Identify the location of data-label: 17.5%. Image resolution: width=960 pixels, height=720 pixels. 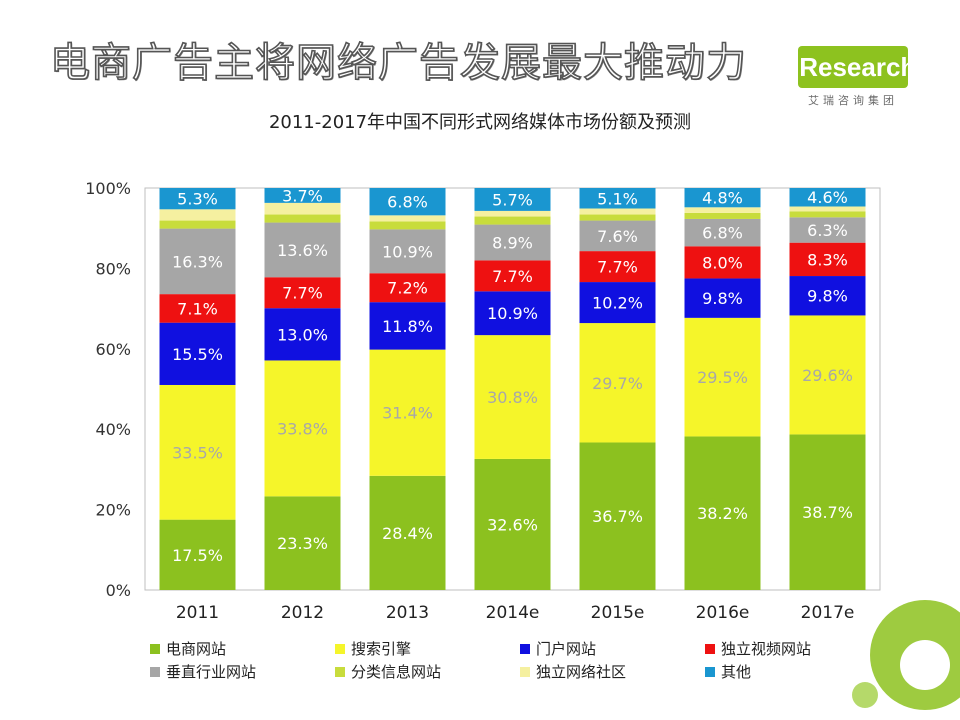
(197, 555).